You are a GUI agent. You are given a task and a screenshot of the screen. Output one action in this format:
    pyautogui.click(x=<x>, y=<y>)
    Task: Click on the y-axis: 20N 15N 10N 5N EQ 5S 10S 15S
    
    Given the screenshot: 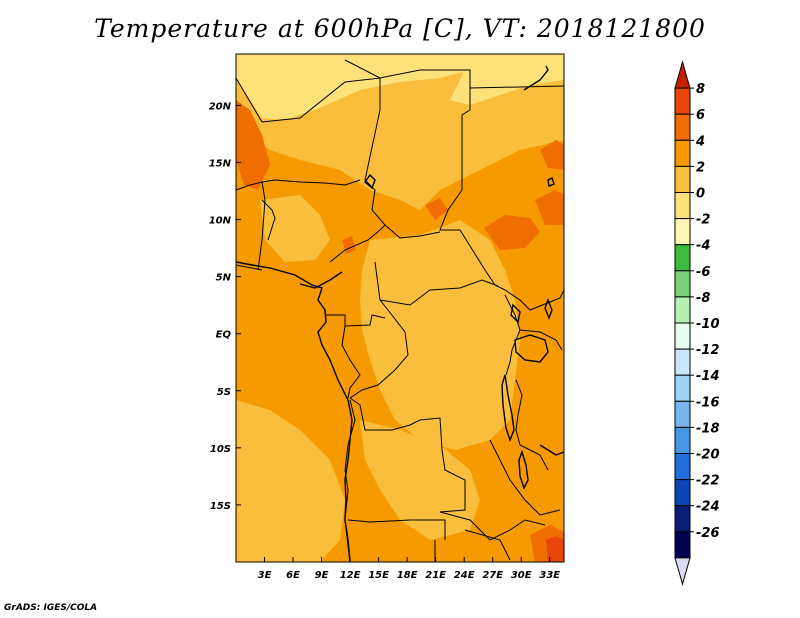 What is the action you would take?
    pyautogui.click(x=225, y=306)
    